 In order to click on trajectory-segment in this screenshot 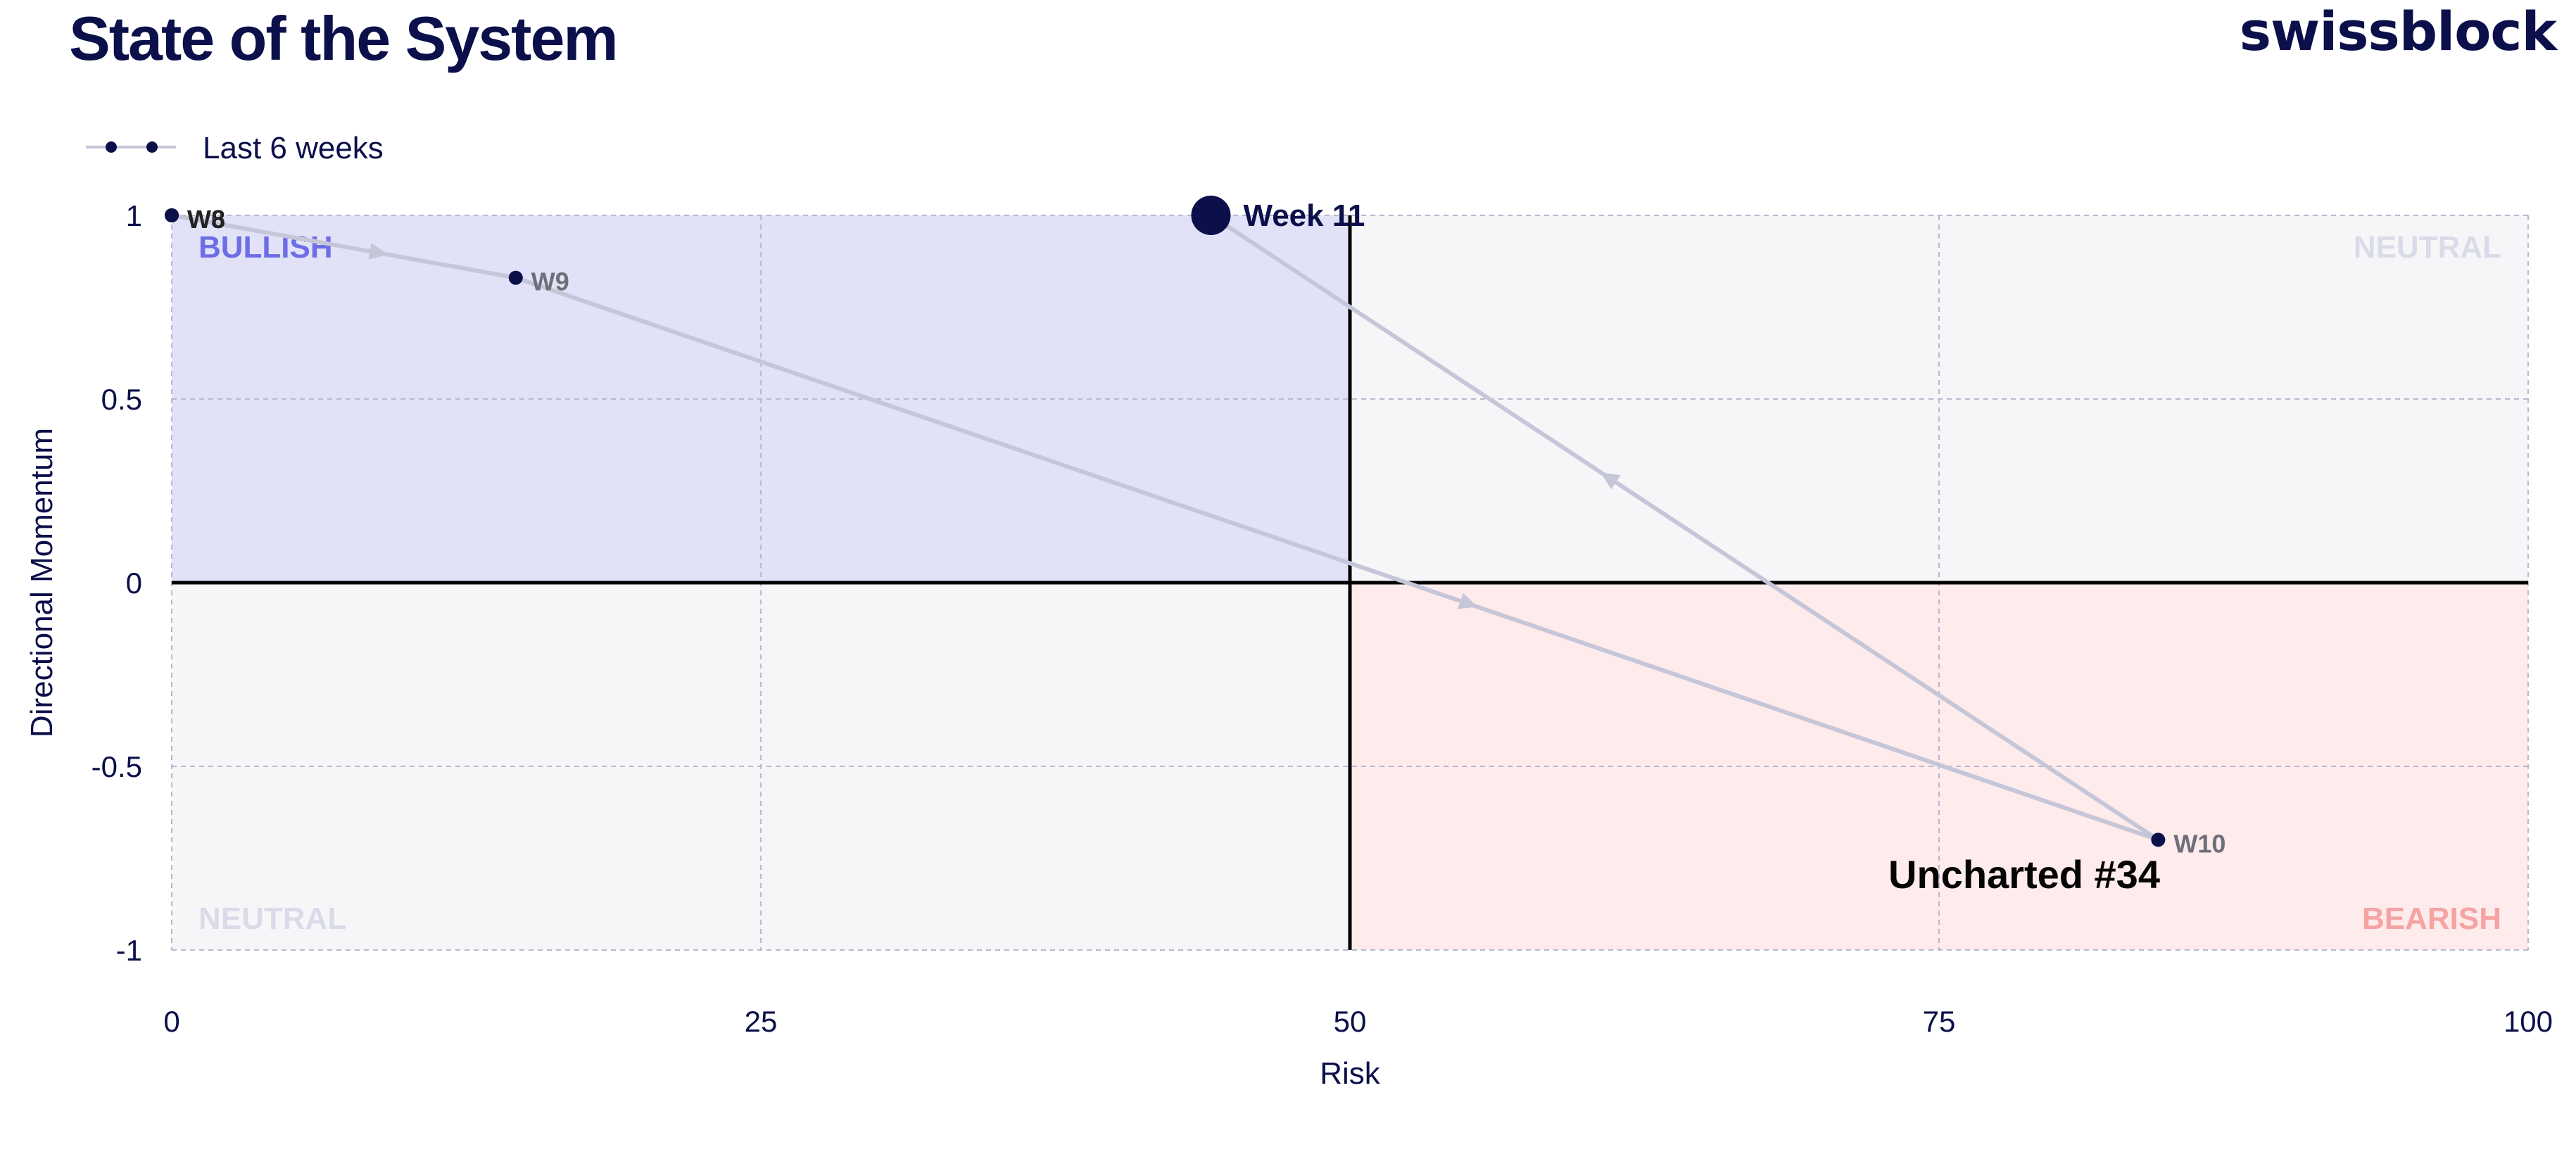, I will do `click(344, 246)`.